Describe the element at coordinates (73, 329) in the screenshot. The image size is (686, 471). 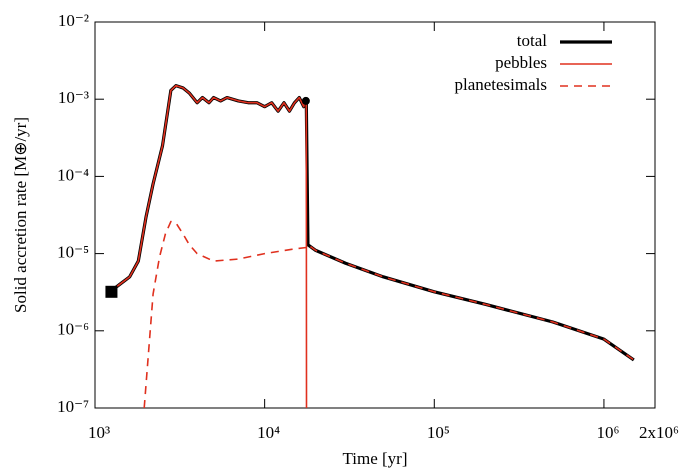
I see `y-tick-label: 10⁻⁶` at that location.